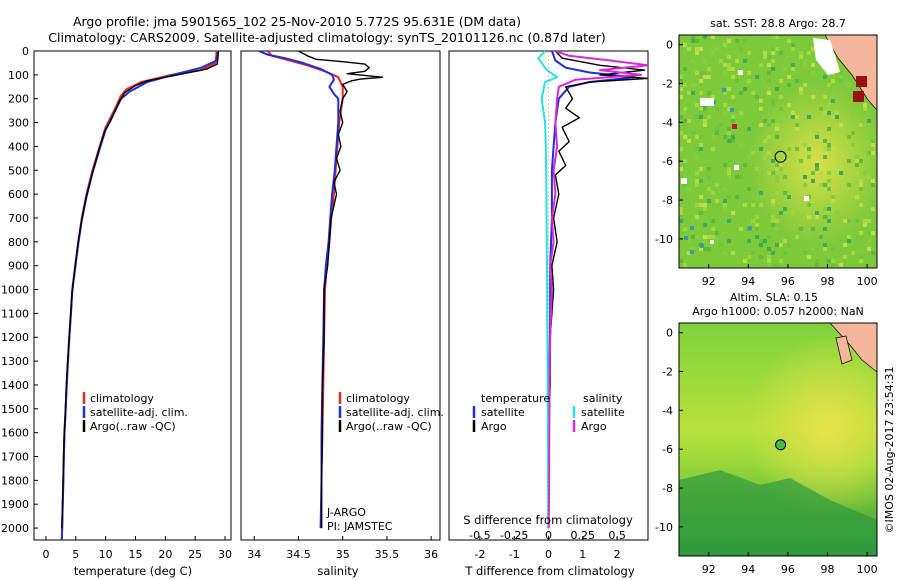  Describe the element at coordinates (582, 554) in the screenshot. I see `x-tick-label: 1` at that location.